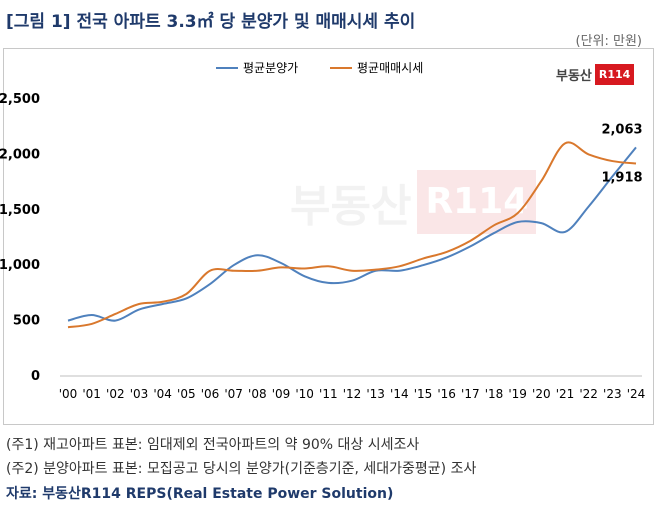  I want to click on x-tick-label: '08, so click(257, 394).